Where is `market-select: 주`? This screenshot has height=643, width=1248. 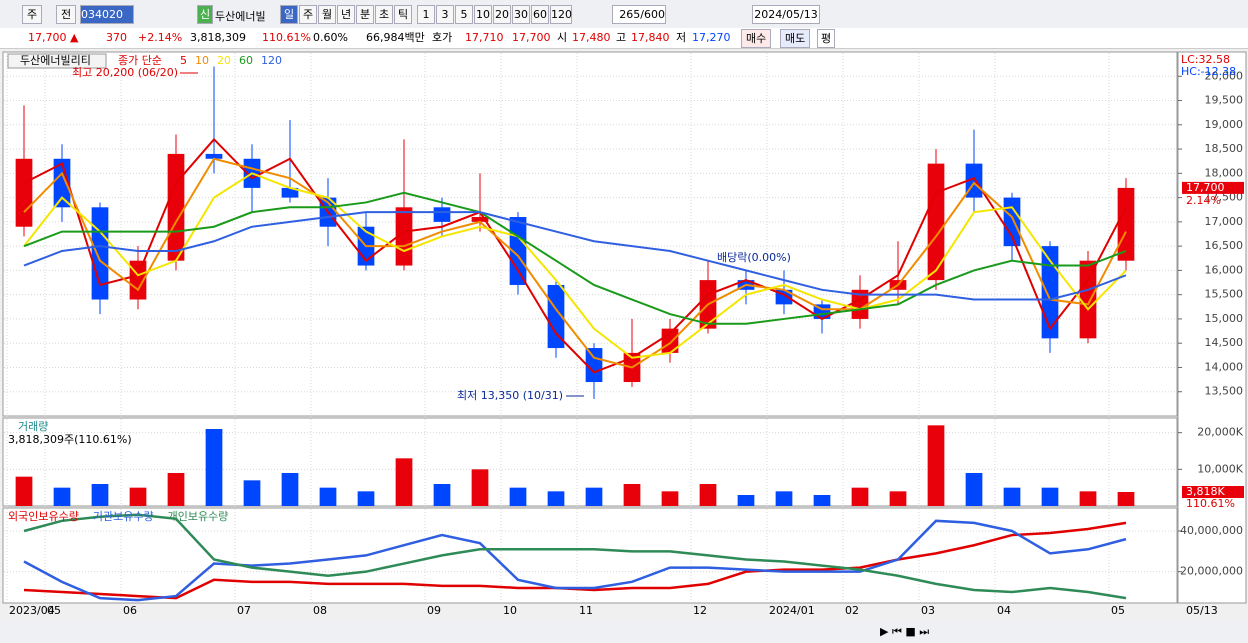 market-select: 주 is located at coordinates (32, 14).